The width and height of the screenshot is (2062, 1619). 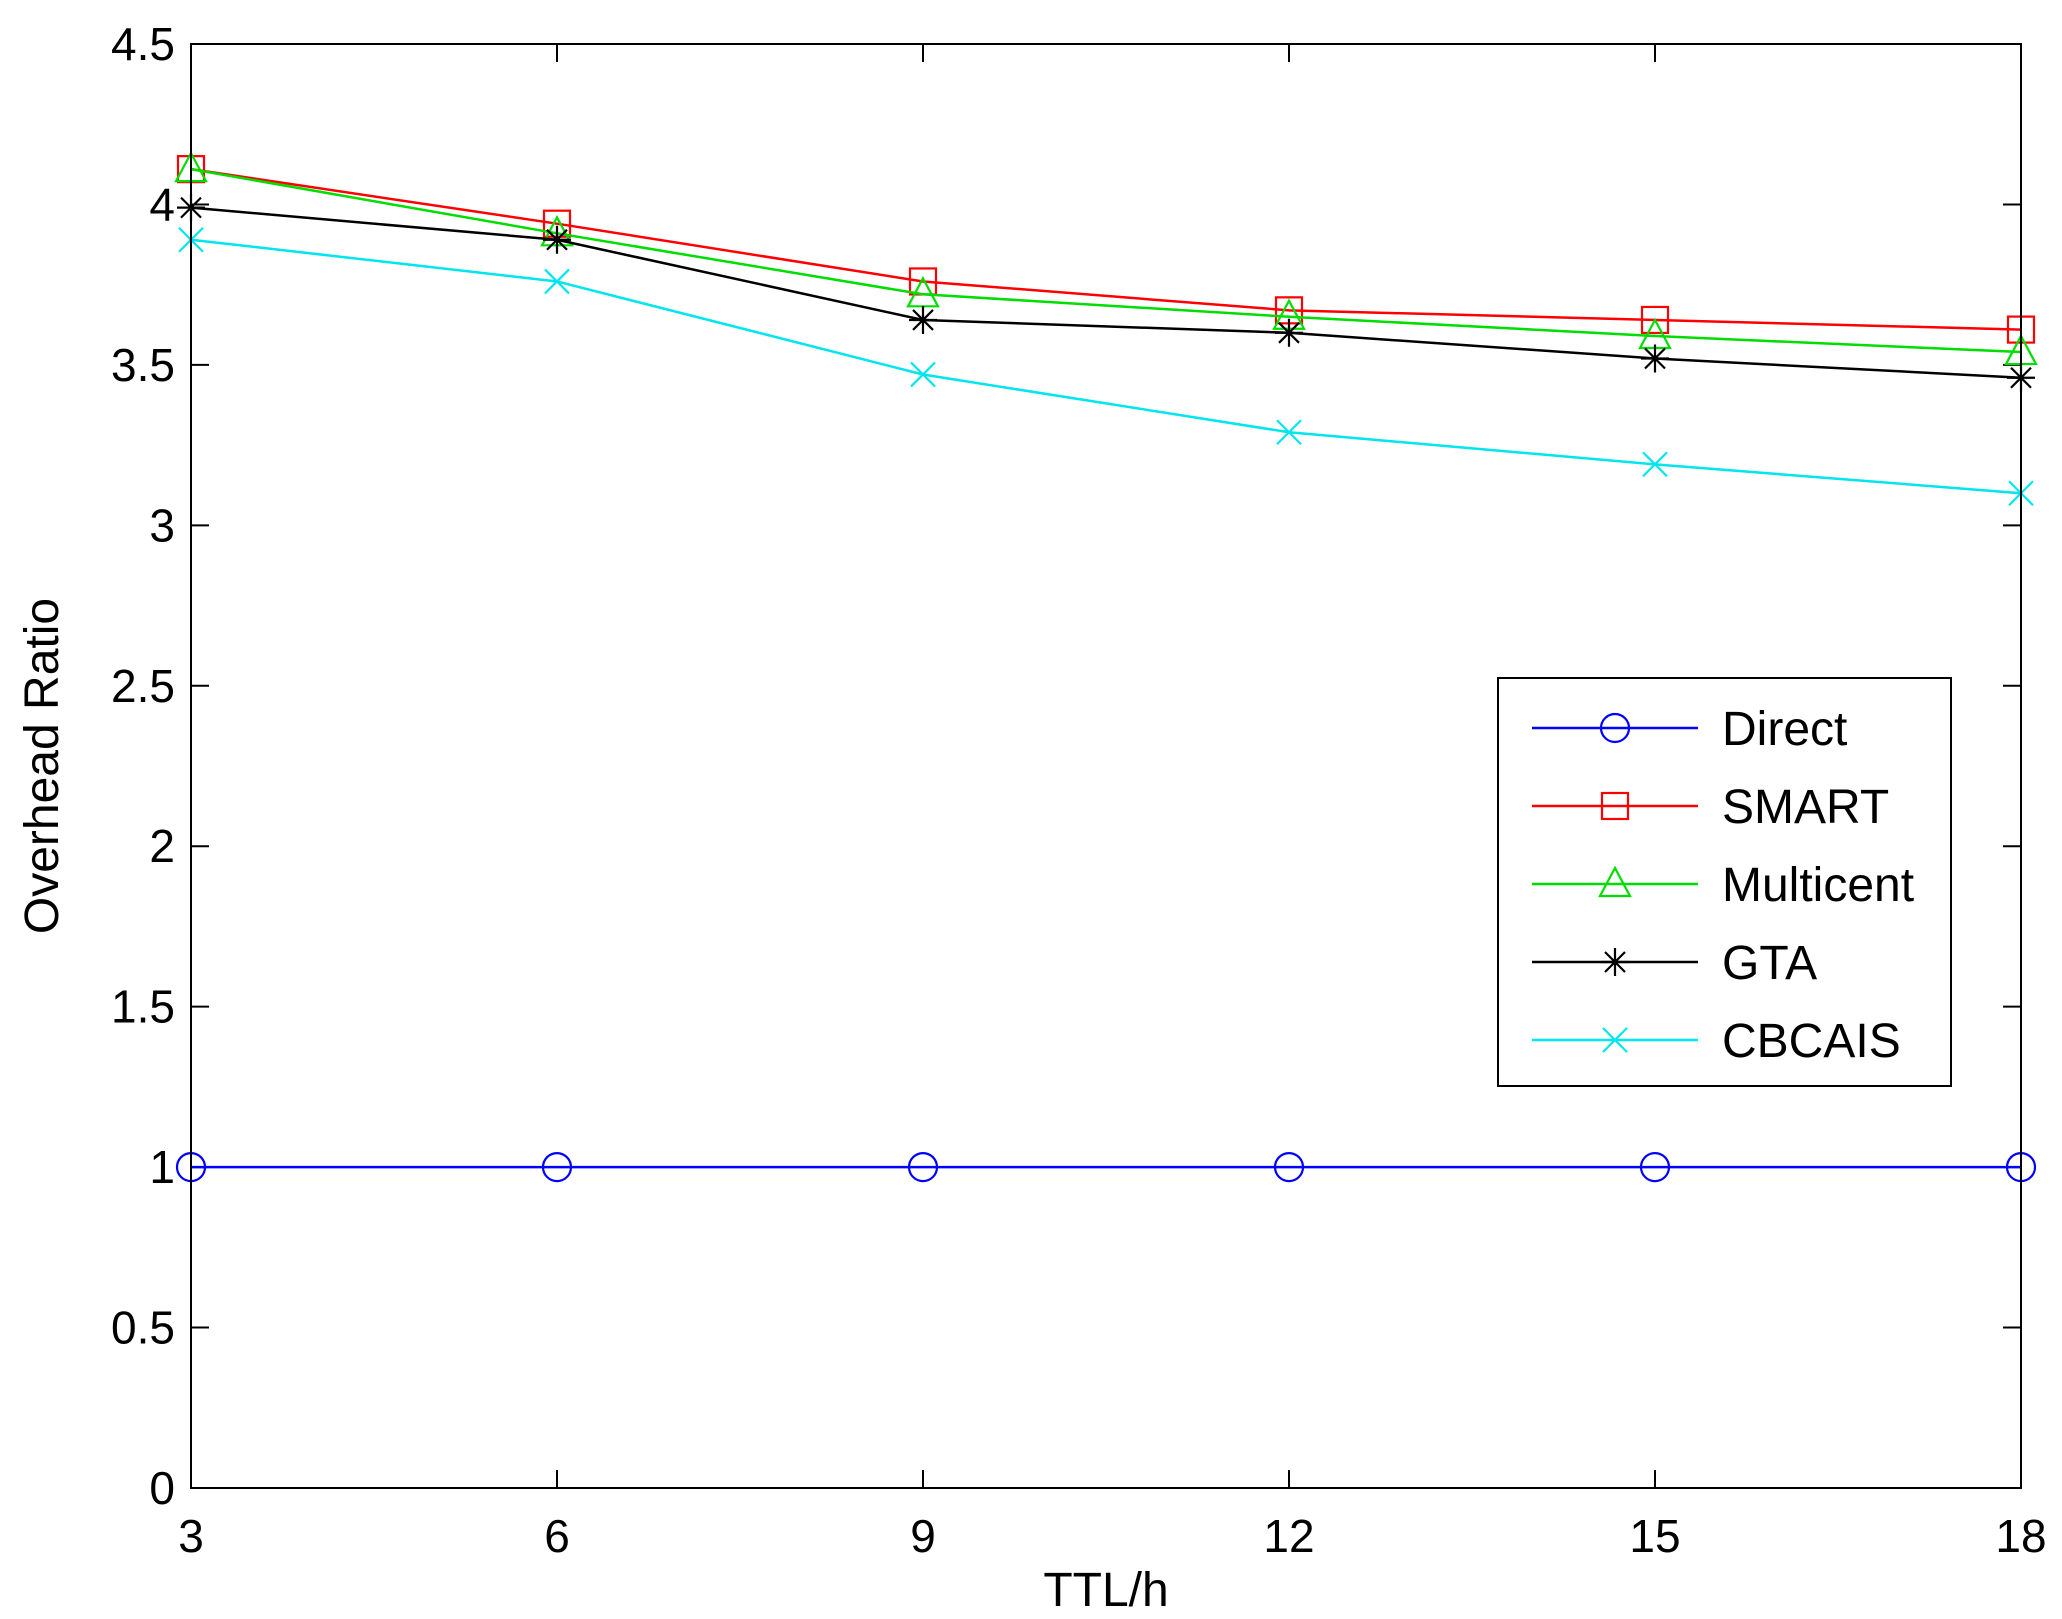 I want to click on x-tick-label: 9, so click(x=923, y=1536).